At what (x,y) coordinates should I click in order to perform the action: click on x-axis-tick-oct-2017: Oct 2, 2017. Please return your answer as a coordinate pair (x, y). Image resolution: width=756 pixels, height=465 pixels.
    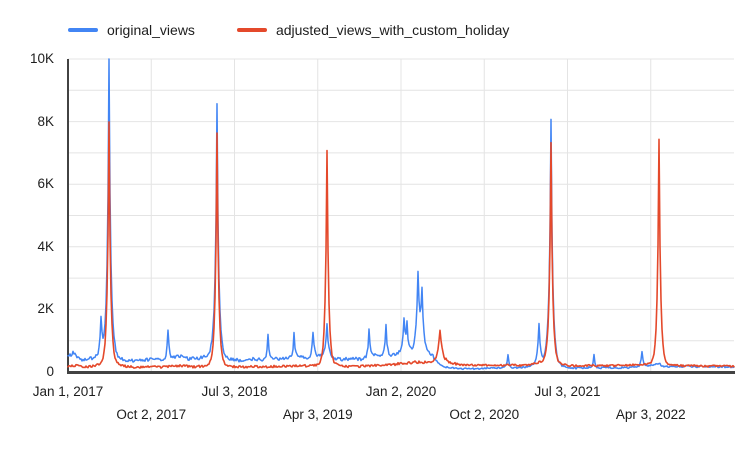
    Looking at the image, I should click on (151, 414).